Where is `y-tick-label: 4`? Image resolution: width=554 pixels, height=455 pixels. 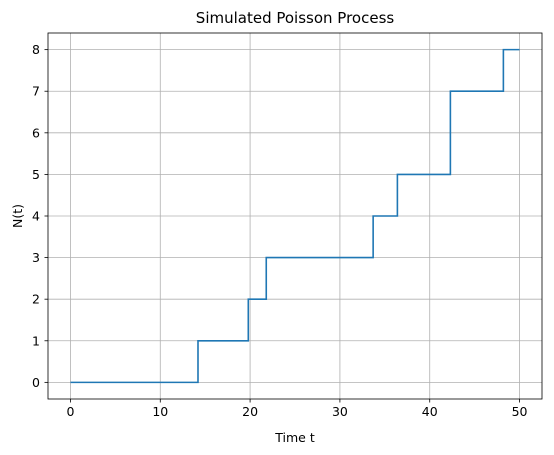 y-tick-label: 4 is located at coordinates (36, 216).